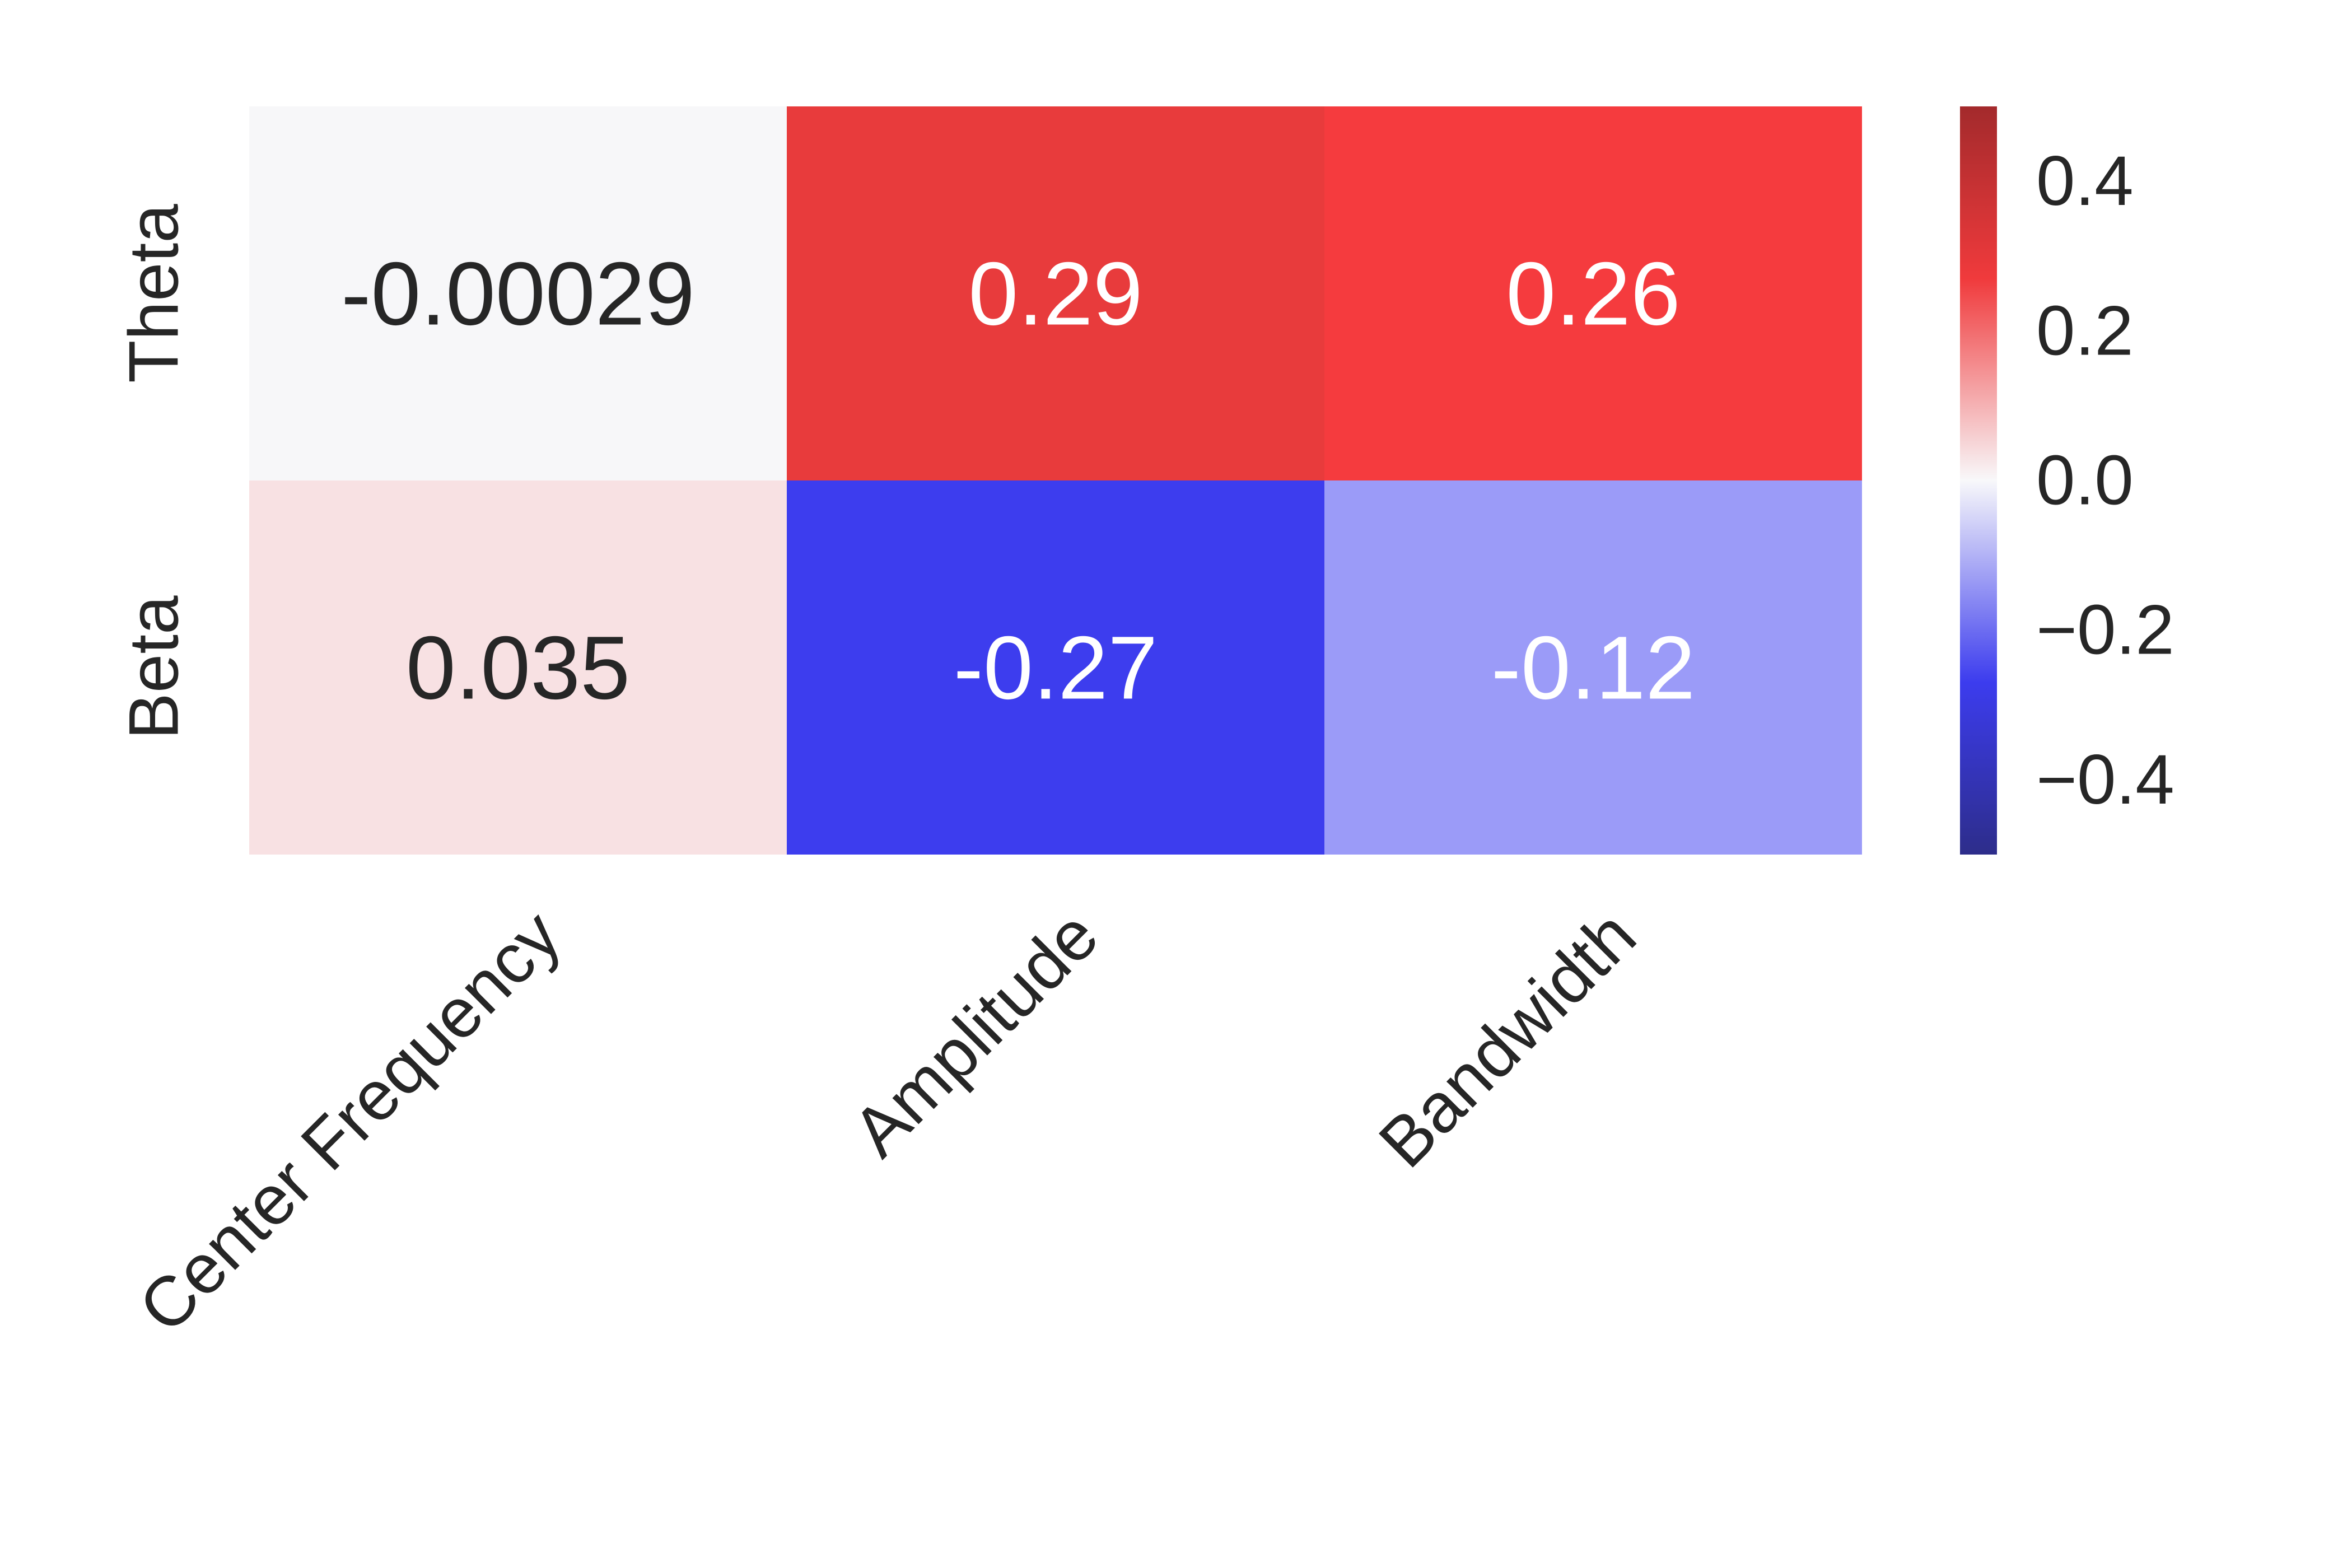 This screenshot has width=2352, height=1568. I want to click on colorbar: 0.4 0.2 0.0 −0.2 −0.4, so click(2067, 481).